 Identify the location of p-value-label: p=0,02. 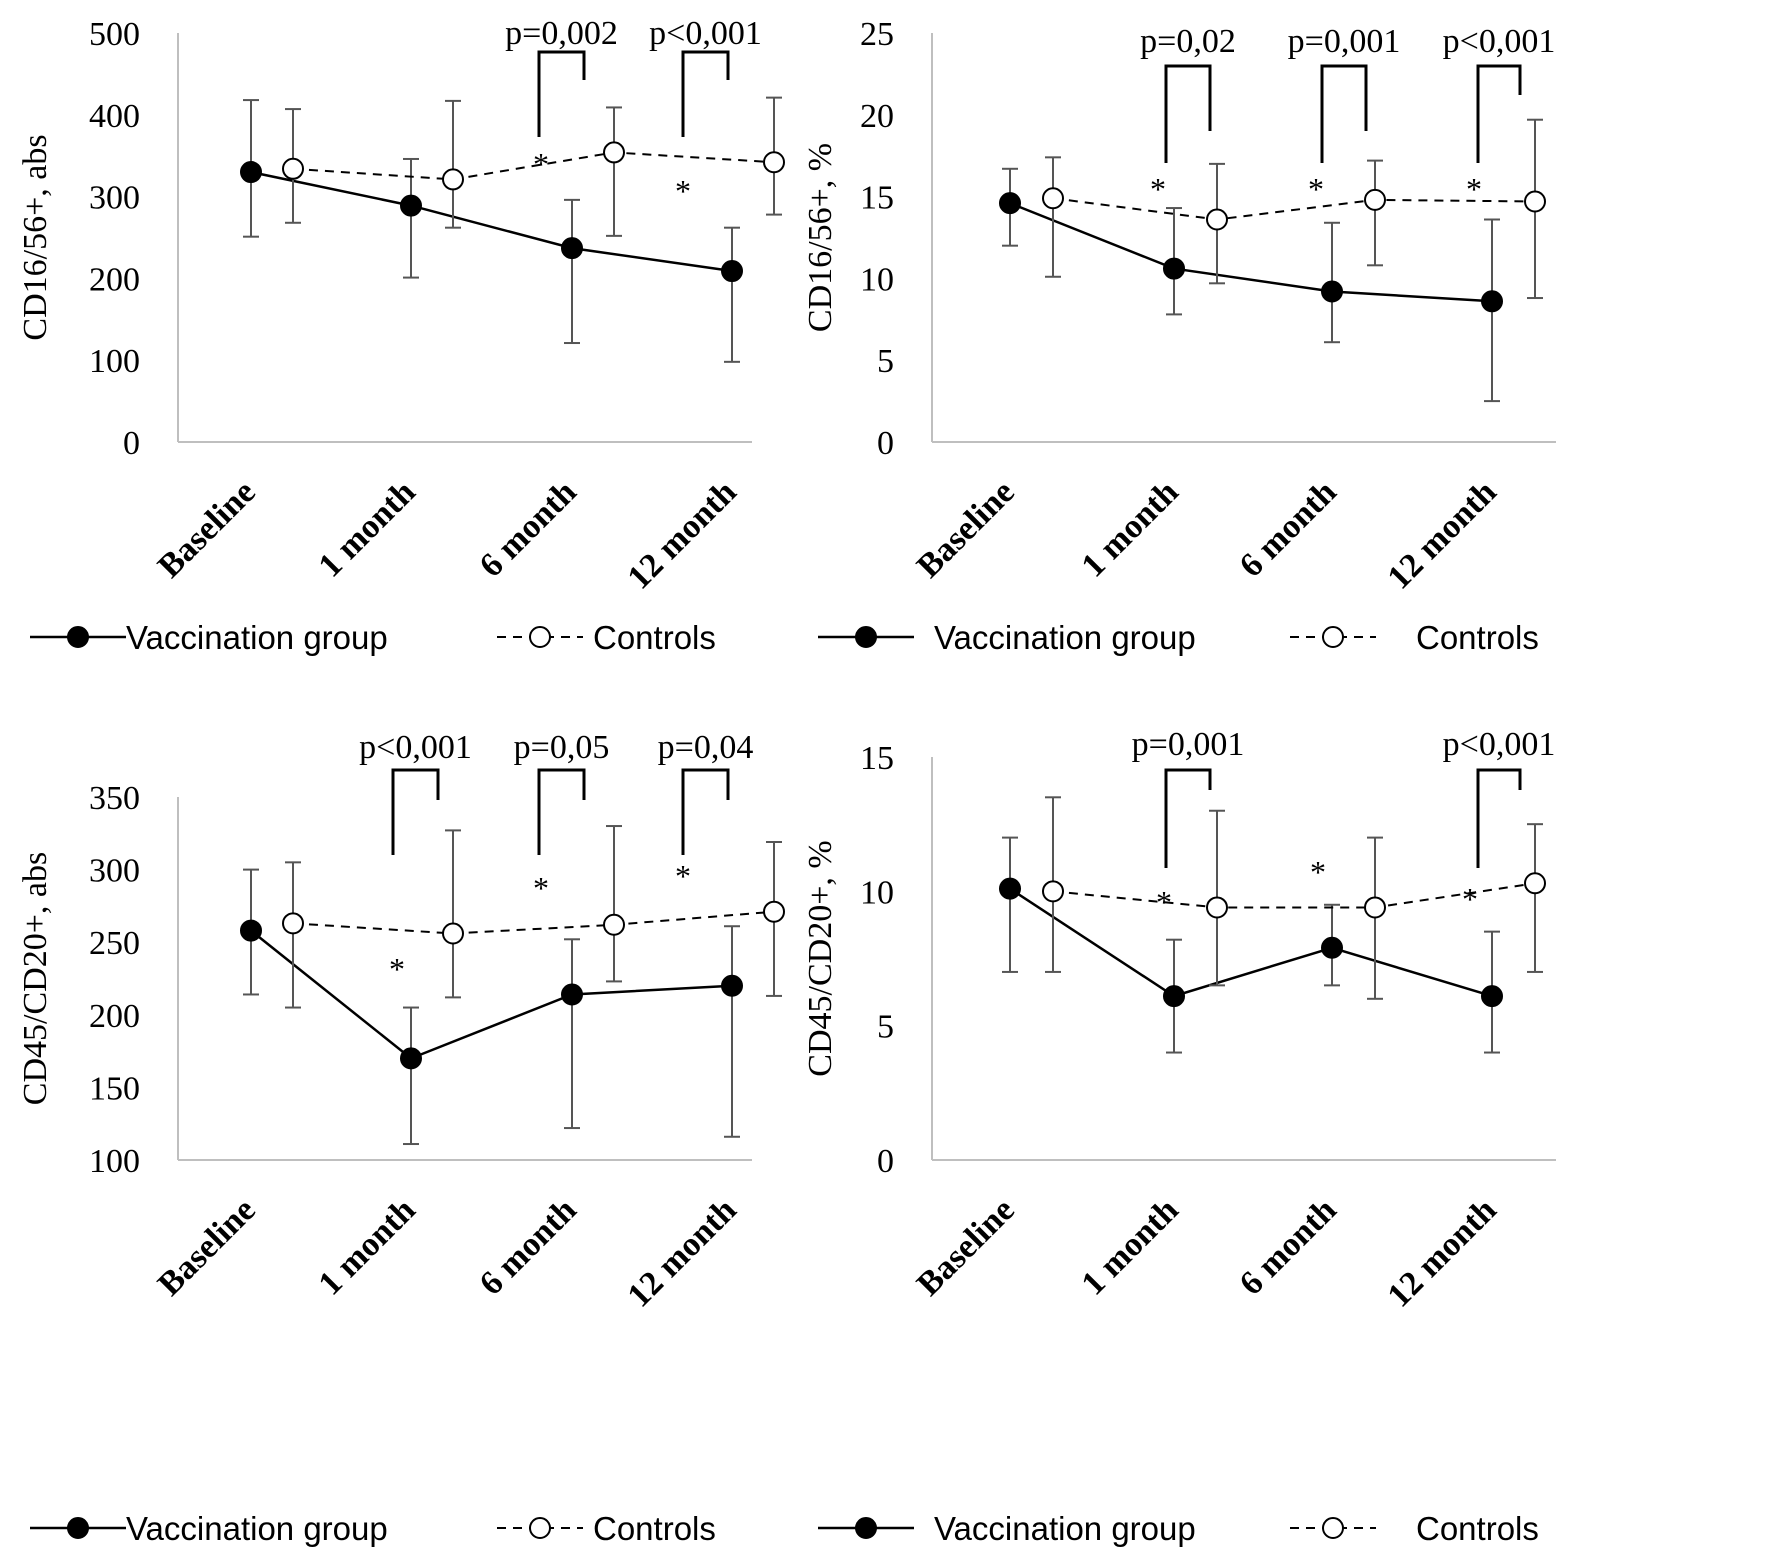
(1188, 41).